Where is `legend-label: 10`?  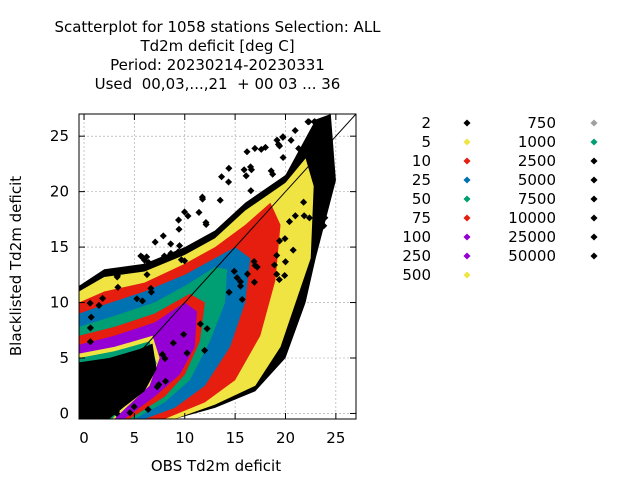 legend-label: 10 is located at coordinates (421, 161).